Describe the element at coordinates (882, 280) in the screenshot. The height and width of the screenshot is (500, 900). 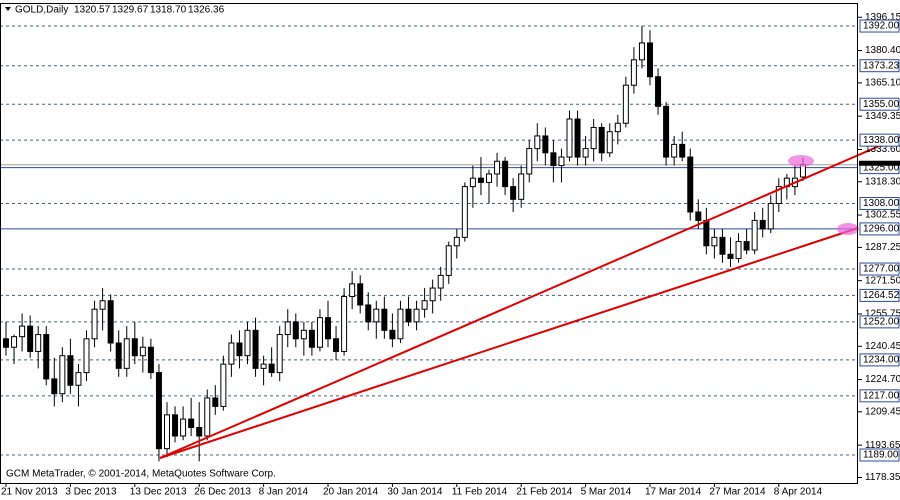
I see `y-tick-label: 1271.50` at that location.